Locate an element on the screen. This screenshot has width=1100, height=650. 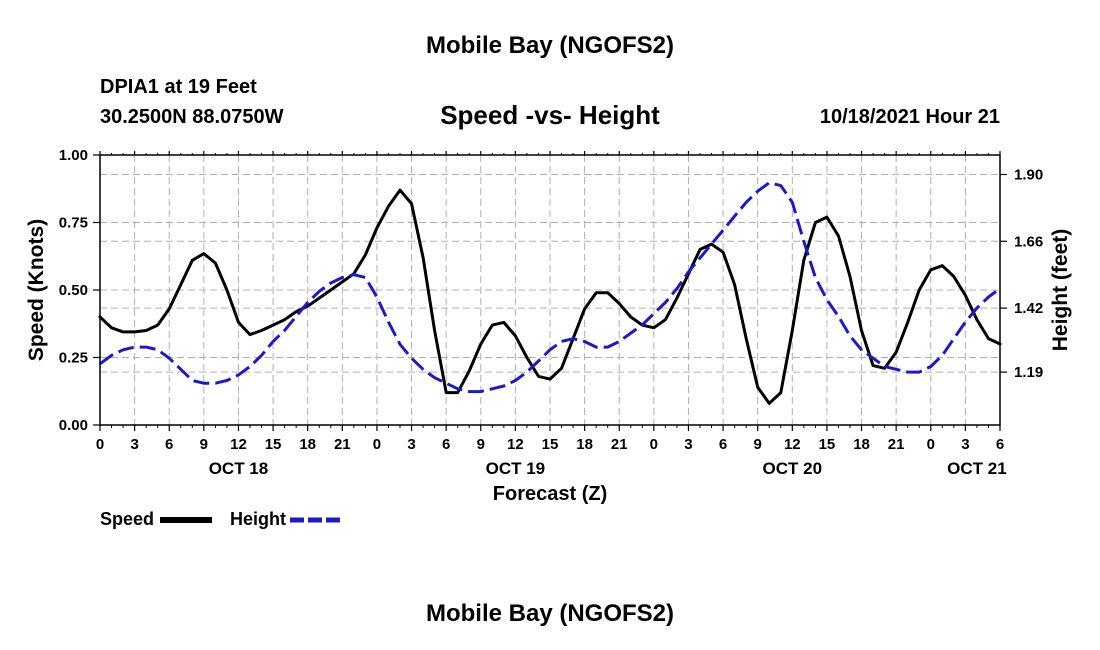
legend: Speed Height is located at coordinates (221, 519).